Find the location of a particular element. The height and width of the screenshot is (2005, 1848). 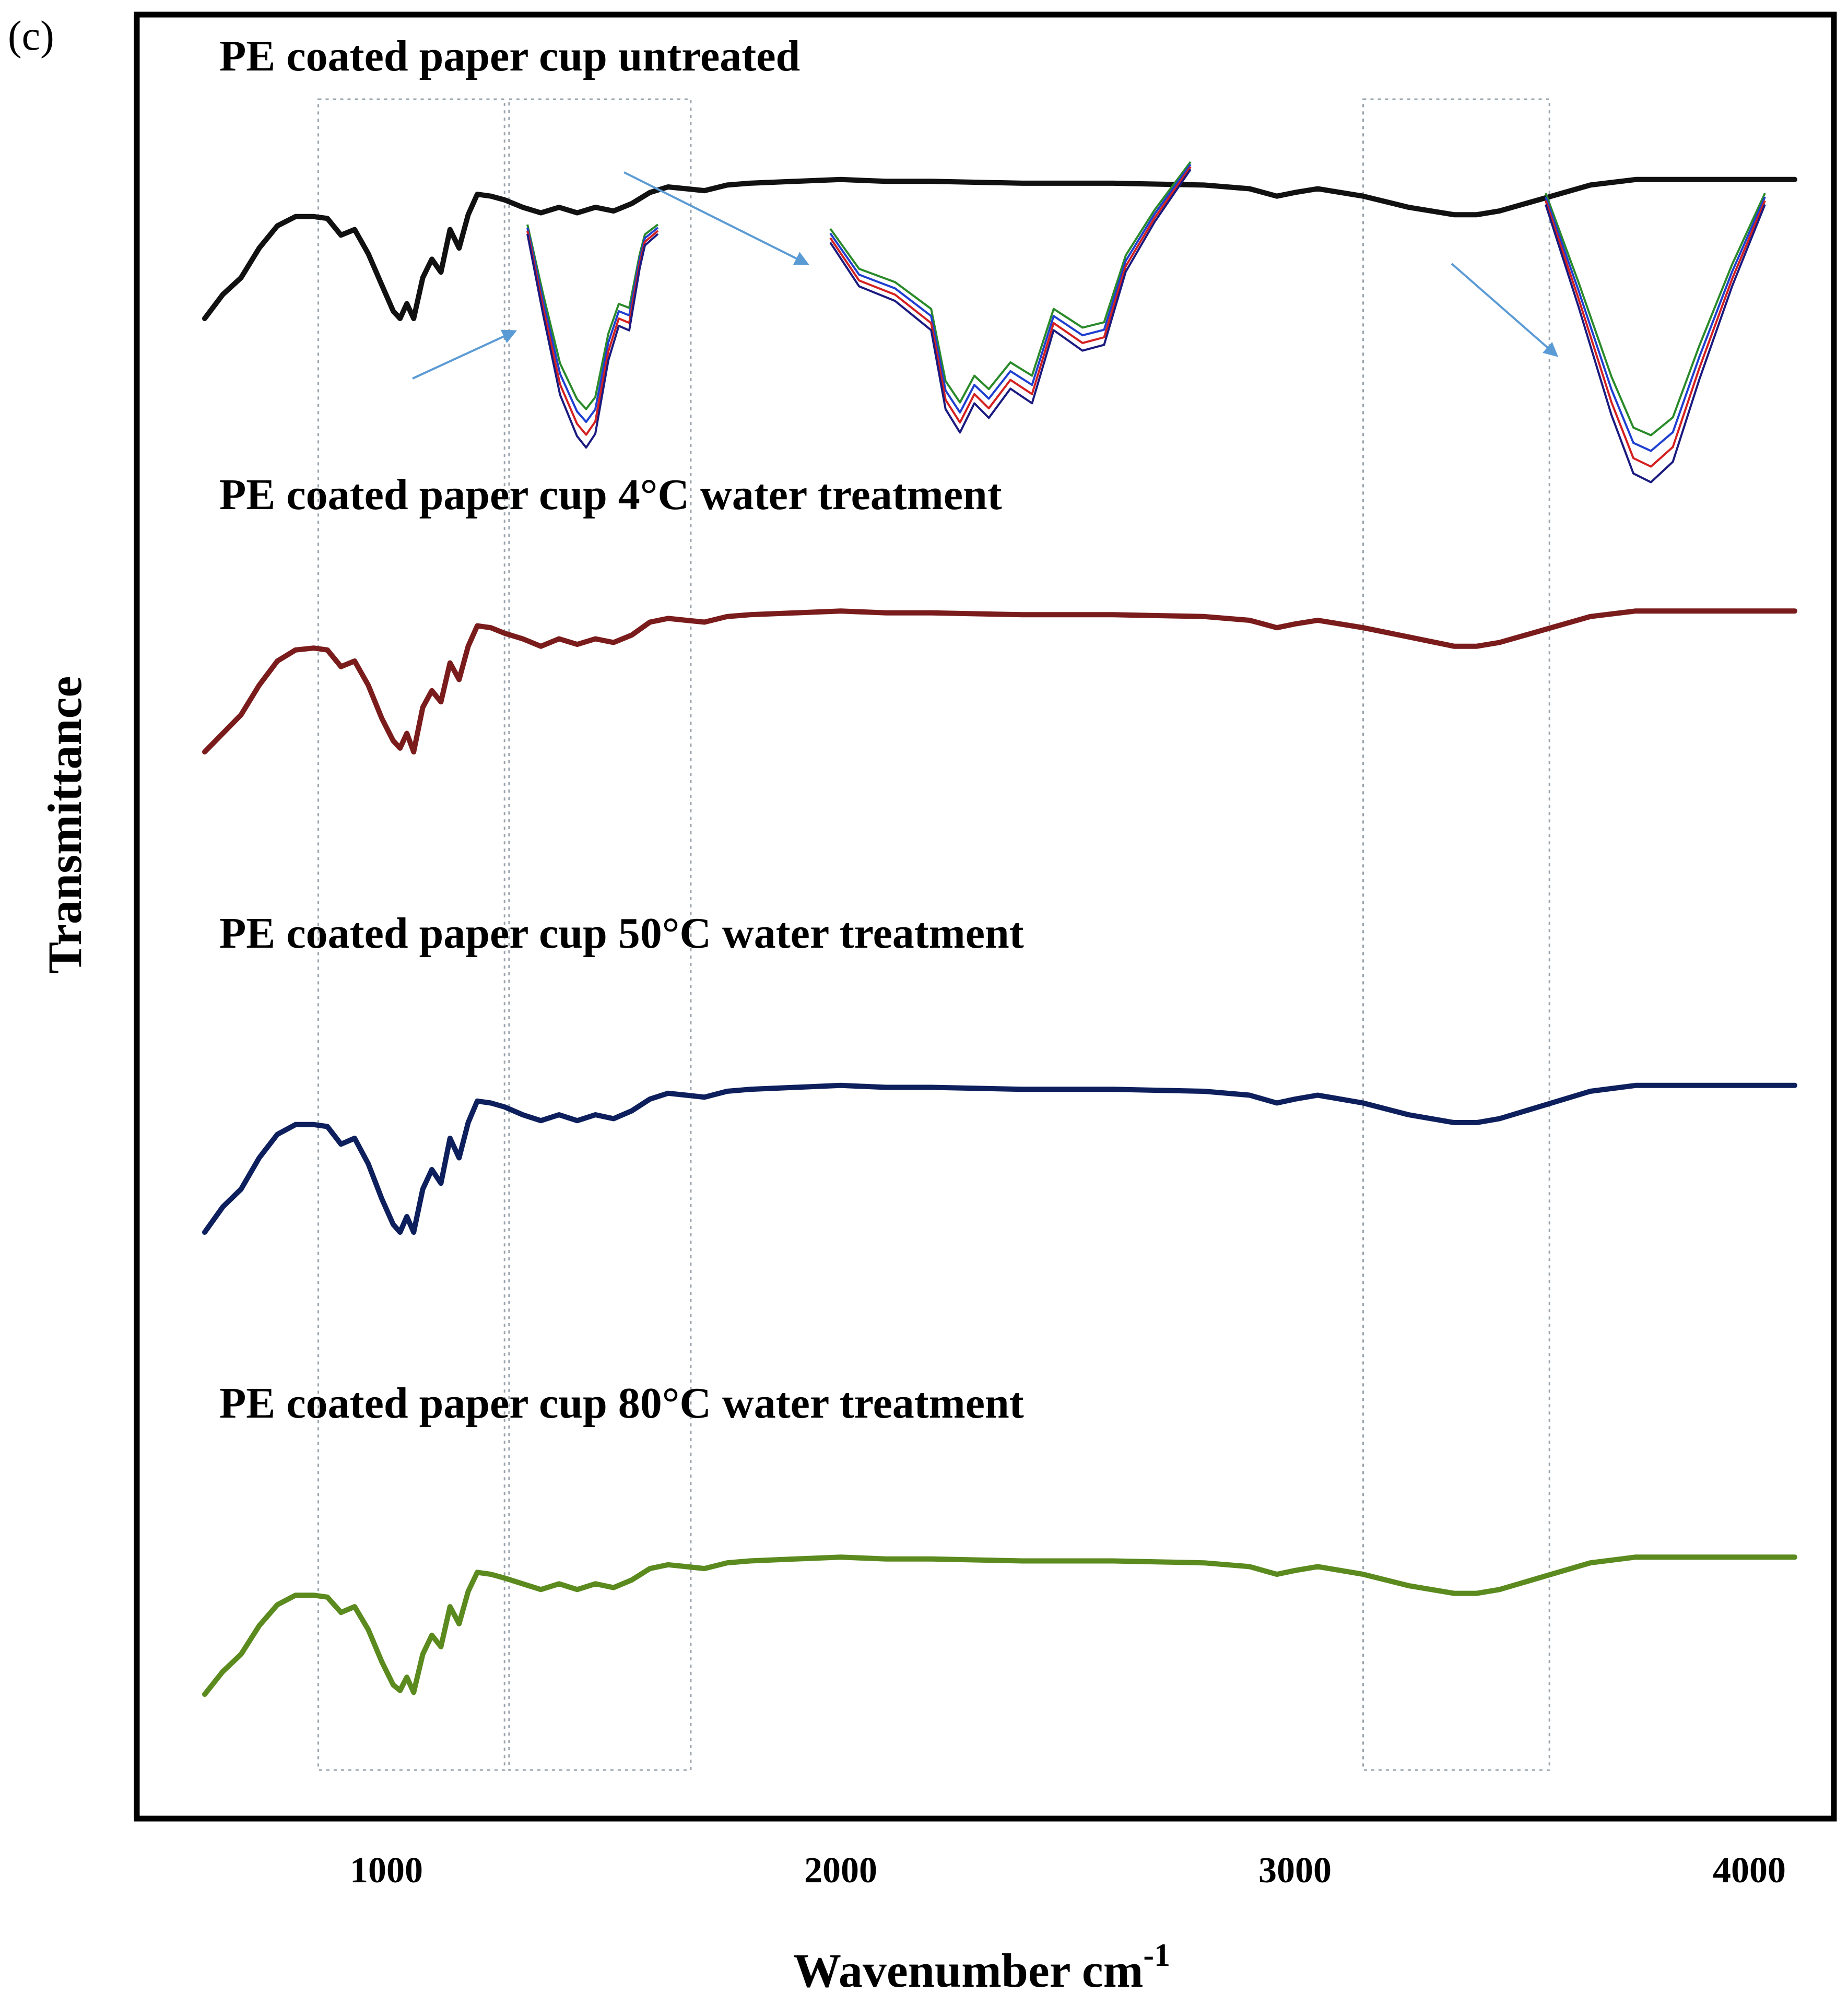

curve-label-3: PE coated paper cup 50°C water treatment is located at coordinates (621, 933).